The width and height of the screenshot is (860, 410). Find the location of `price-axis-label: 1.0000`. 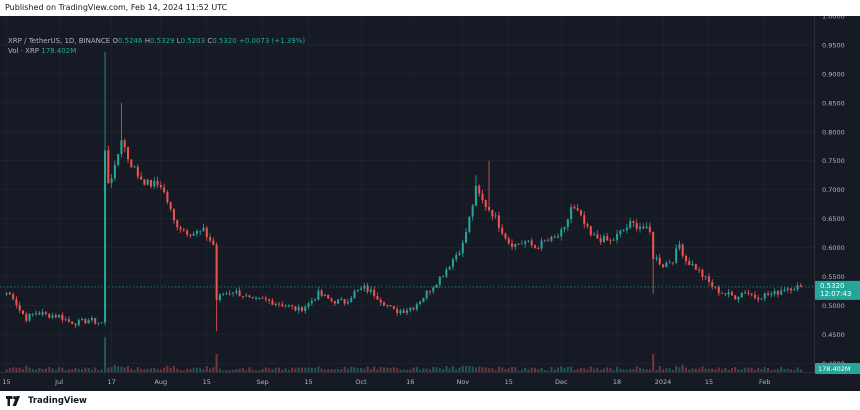

price-axis-label: 1.0000 is located at coordinates (833, 18).